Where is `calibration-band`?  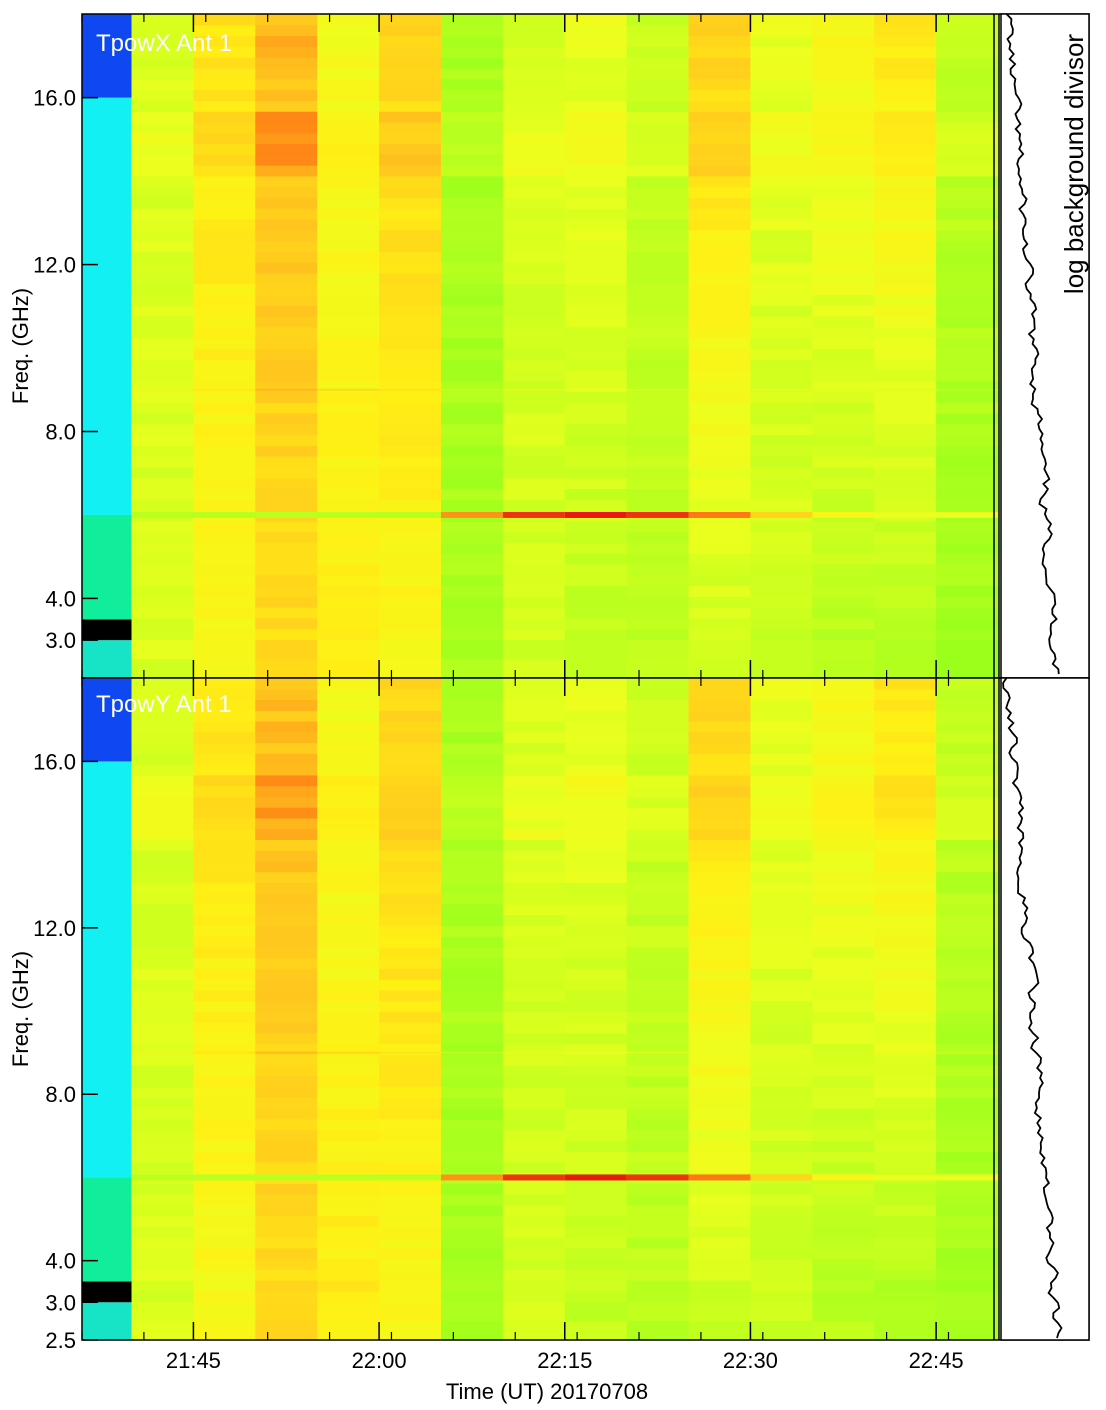 calibration-band is located at coordinates (107, 630).